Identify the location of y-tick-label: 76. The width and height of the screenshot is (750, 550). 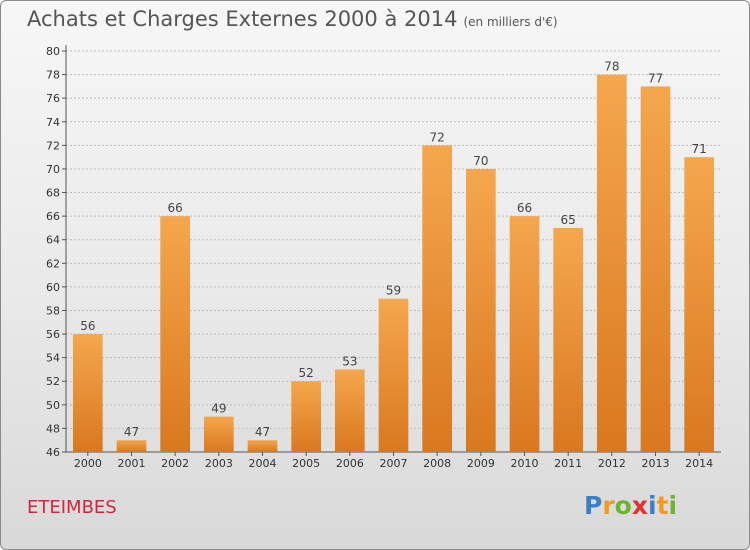
(53, 98).